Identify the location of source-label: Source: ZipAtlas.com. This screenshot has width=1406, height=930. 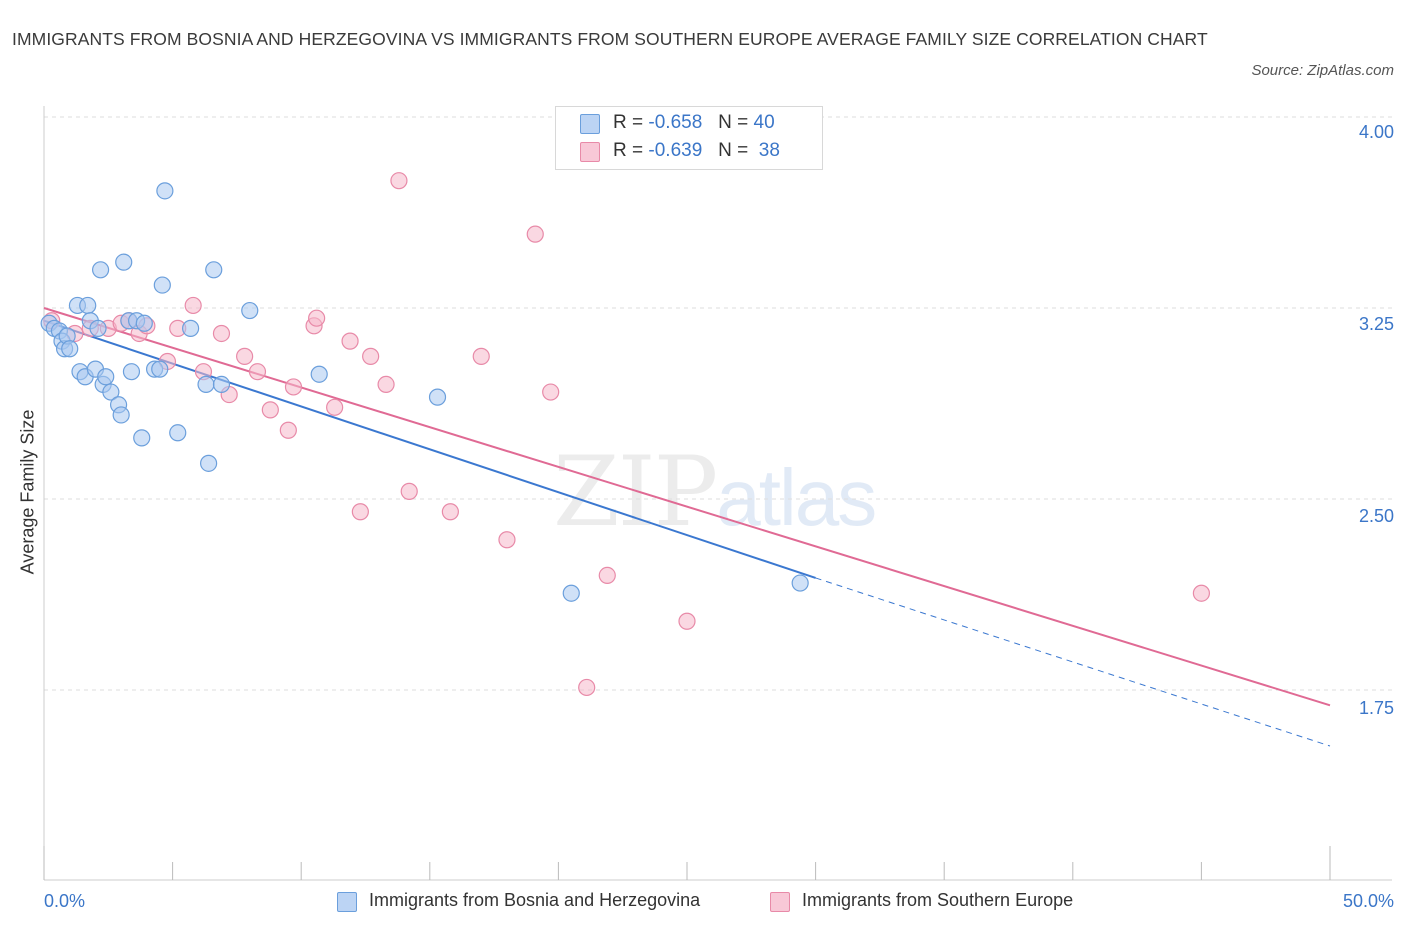
(1322, 70).